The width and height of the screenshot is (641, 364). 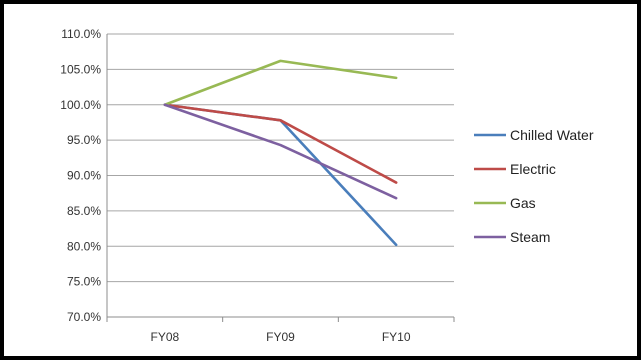 What do you see at coordinates (533, 169) in the screenshot?
I see `legend-label-electric: Electric` at bounding box center [533, 169].